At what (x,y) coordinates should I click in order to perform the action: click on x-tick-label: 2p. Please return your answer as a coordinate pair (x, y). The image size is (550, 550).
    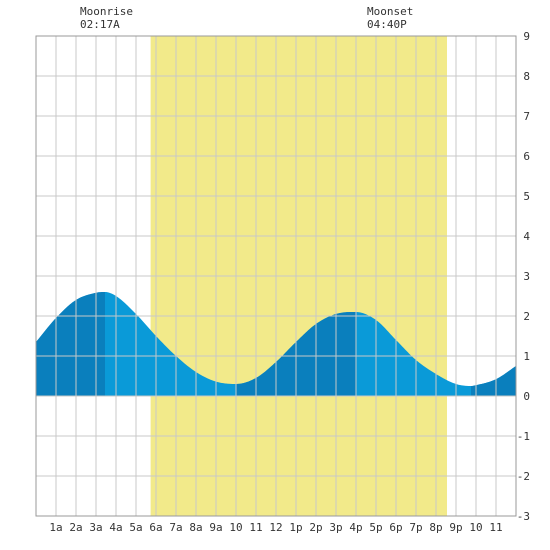
    Looking at the image, I should click on (315, 527).